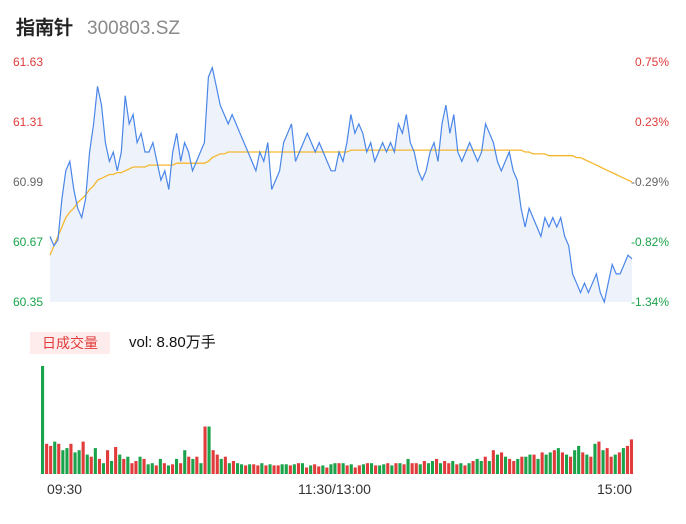  Describe the element at coordinates (133, 28) in the screenshot. I see `stock-code: 300803.SZ` at that location.